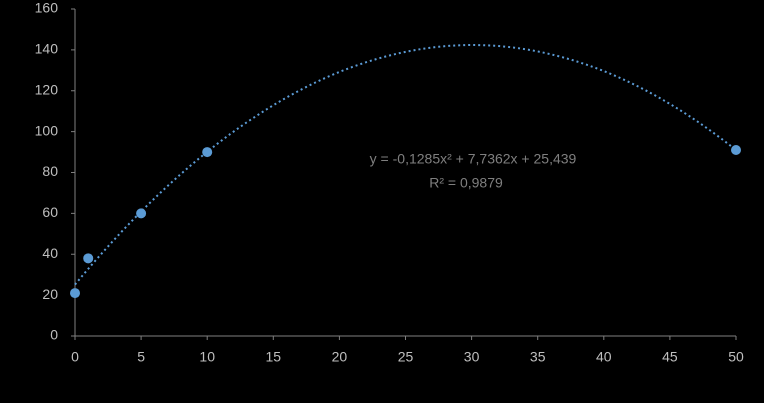  Describe the element at coordinates (466, 183) in the screenshot. I see `r-squared: R² = 0,9879` at that location.